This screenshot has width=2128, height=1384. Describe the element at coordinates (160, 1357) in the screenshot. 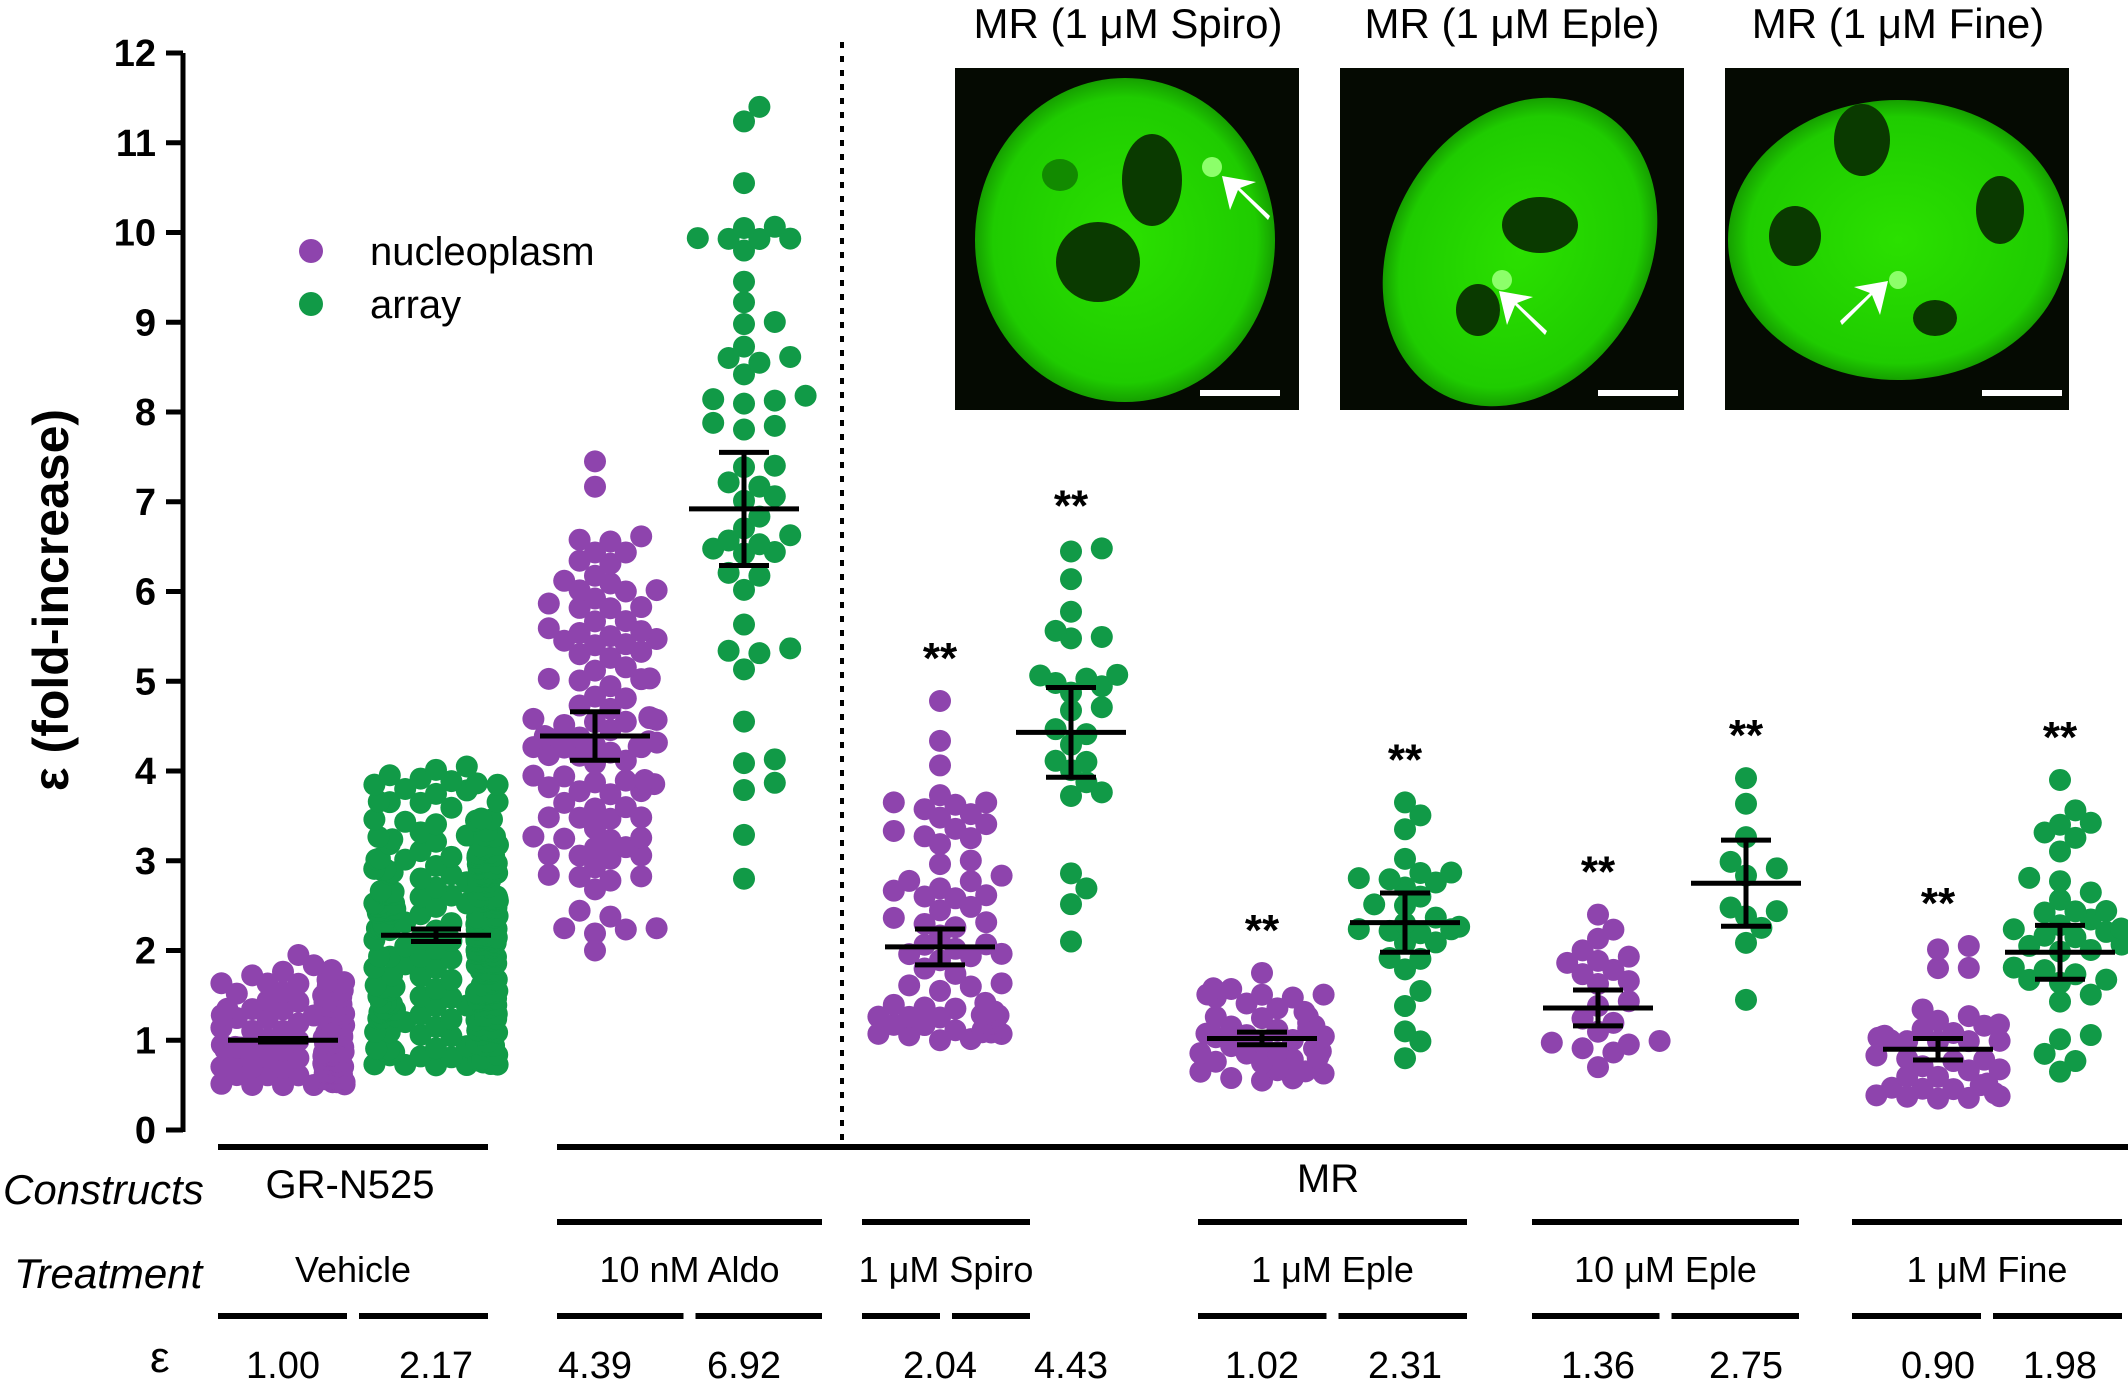

I see `row-header-epsilon: ε` at that location.